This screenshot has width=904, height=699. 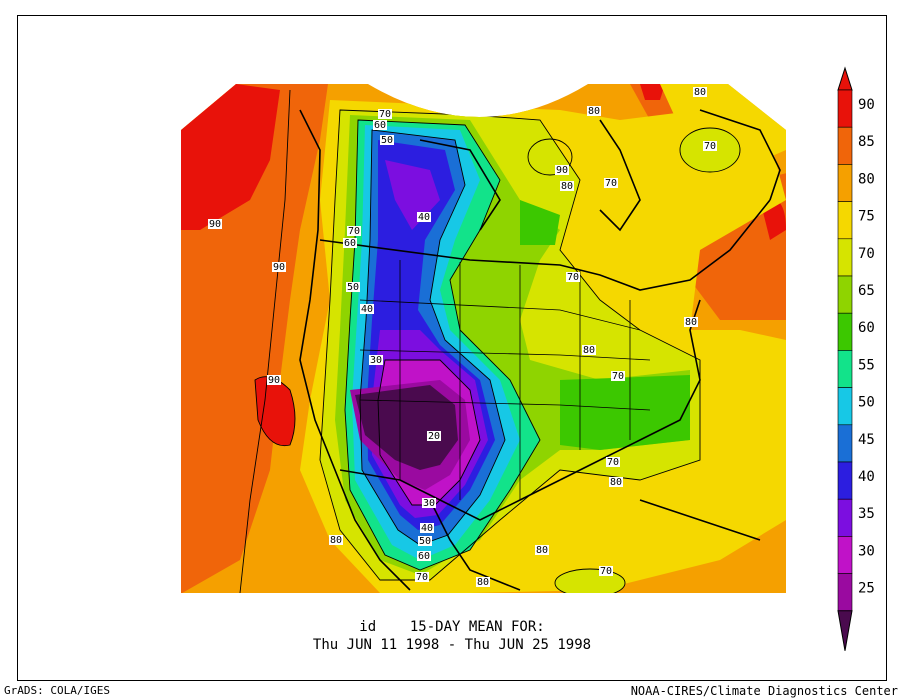 What do you see at coordinates (540, 222) in the screenshot?
I see `field-60-65-north` at bounding box center [540, 222].